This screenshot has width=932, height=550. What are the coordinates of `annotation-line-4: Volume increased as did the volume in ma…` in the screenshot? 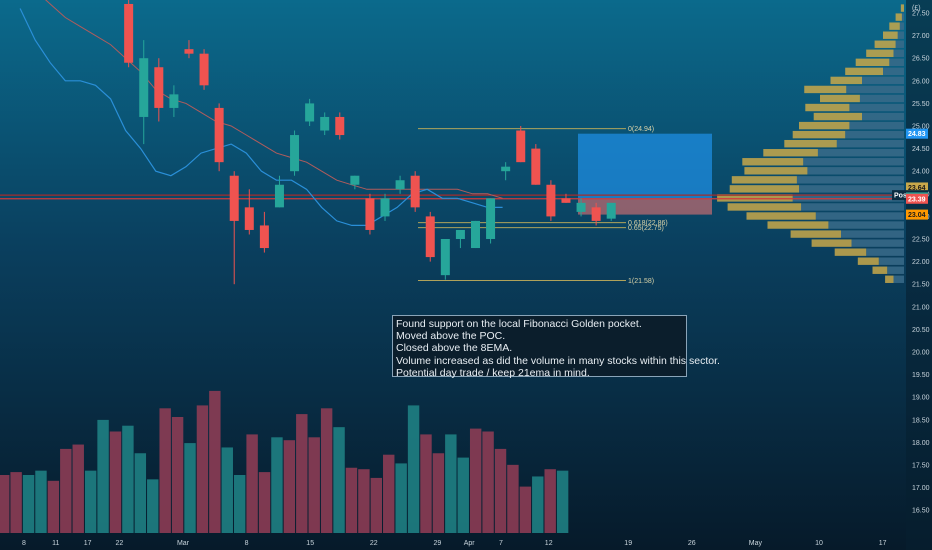 It's located at (558, 360).